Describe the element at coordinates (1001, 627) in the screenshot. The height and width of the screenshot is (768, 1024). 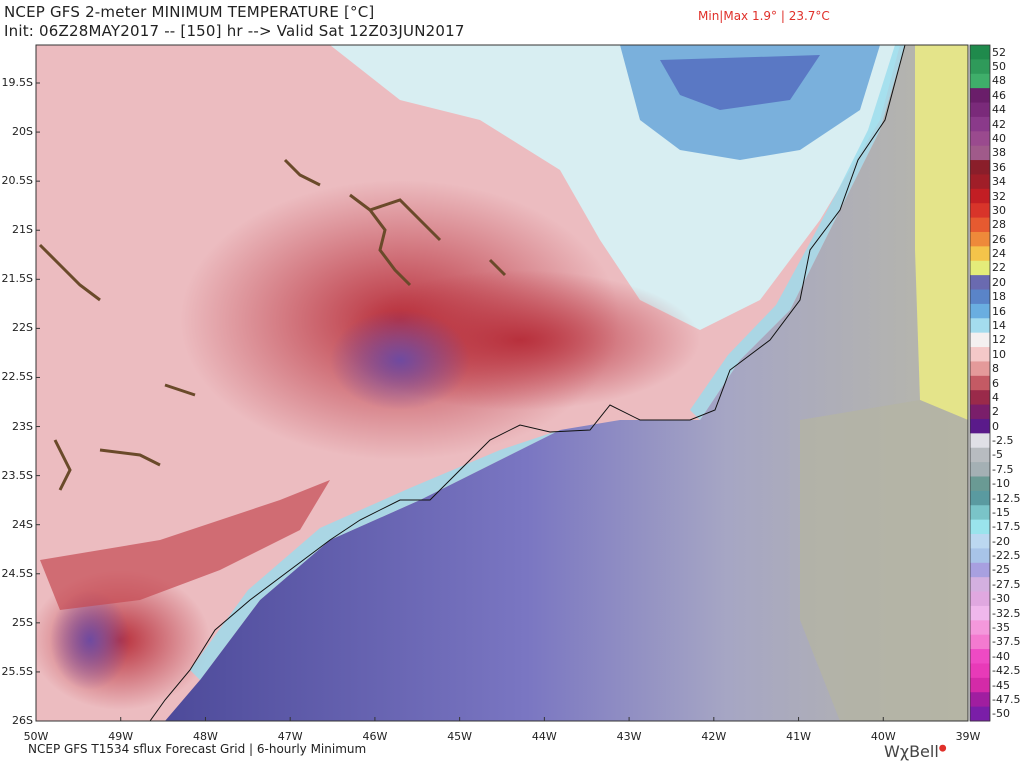
I see `colorbar-label: -35` at that location.